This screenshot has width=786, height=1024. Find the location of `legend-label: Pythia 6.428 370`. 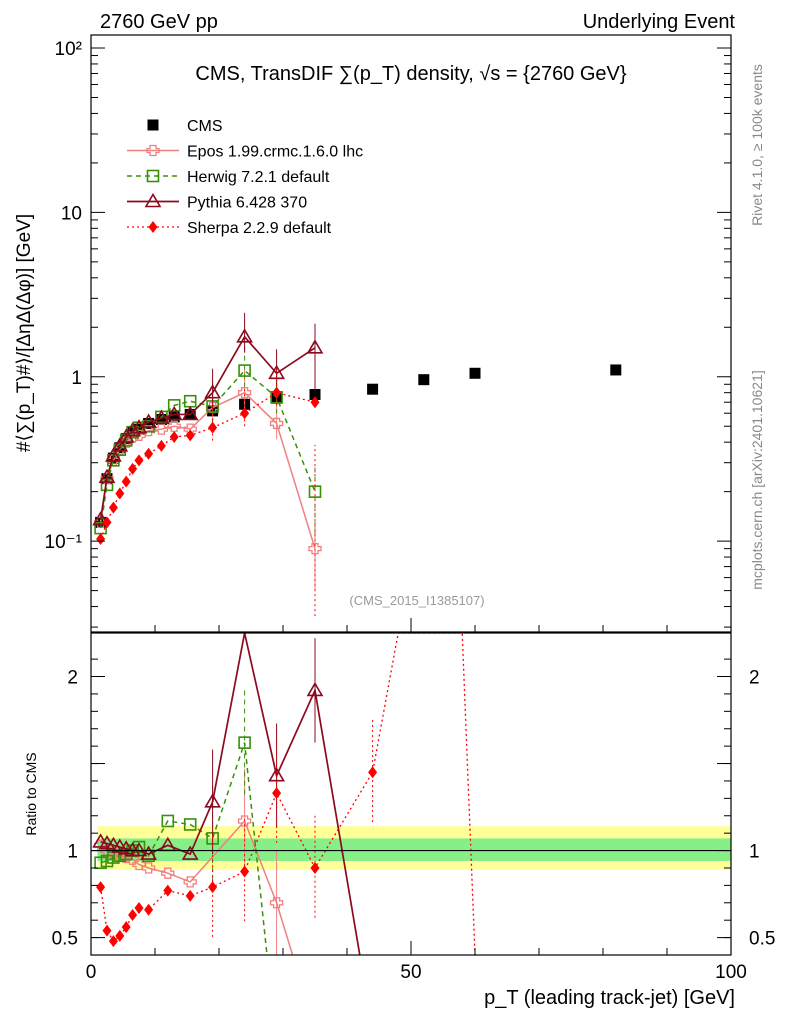

legend-label: Pythia 6.428 370 is located at coordinates (247, 203).